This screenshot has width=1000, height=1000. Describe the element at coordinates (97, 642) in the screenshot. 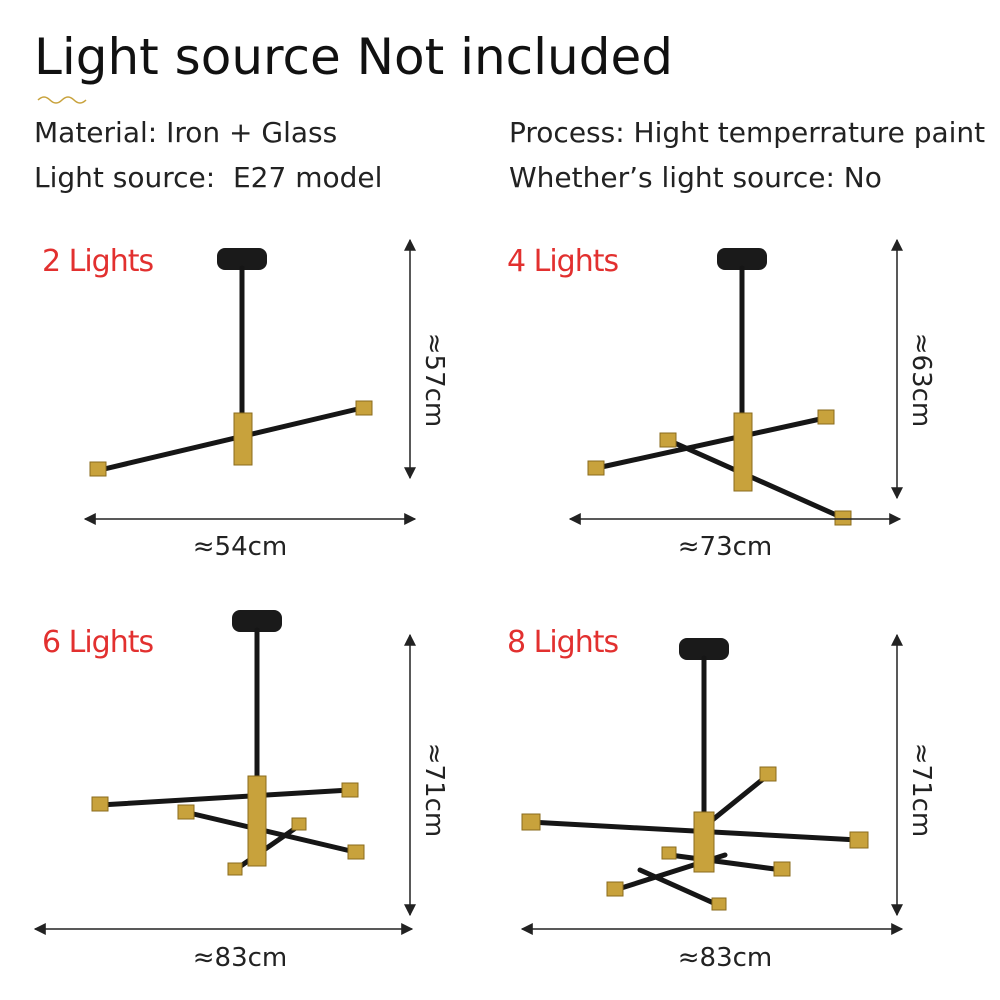

I see `panel-label: 6 Lights` at that location.